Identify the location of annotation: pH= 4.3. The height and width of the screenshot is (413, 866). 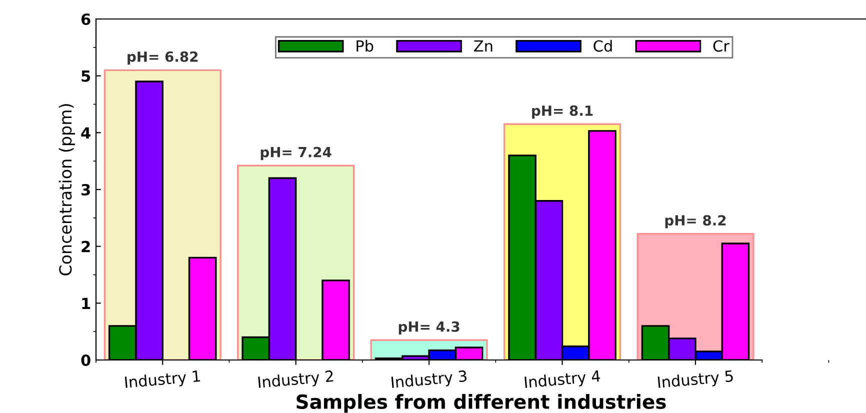
(429, 328).